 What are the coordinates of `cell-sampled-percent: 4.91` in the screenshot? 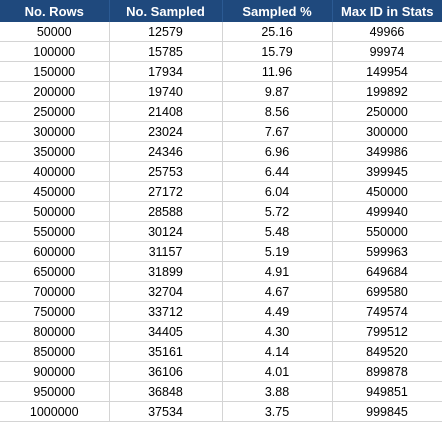 It's located at (277, 271).